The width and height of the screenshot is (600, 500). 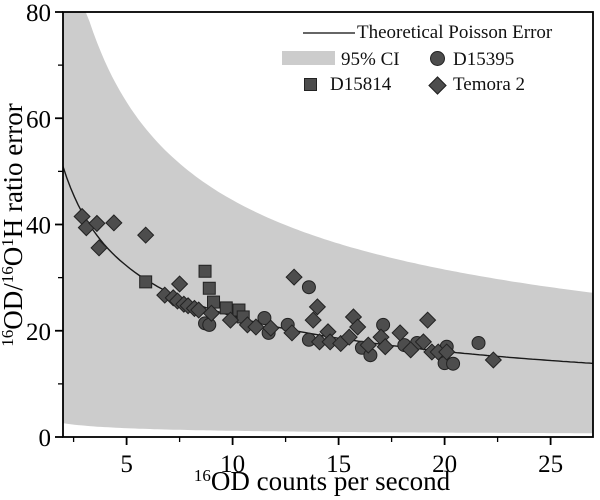 What do you see at coordinates (38, 119) in the screenshot?
I see `y-tick-label: 60` at bounding box center [38, 119].